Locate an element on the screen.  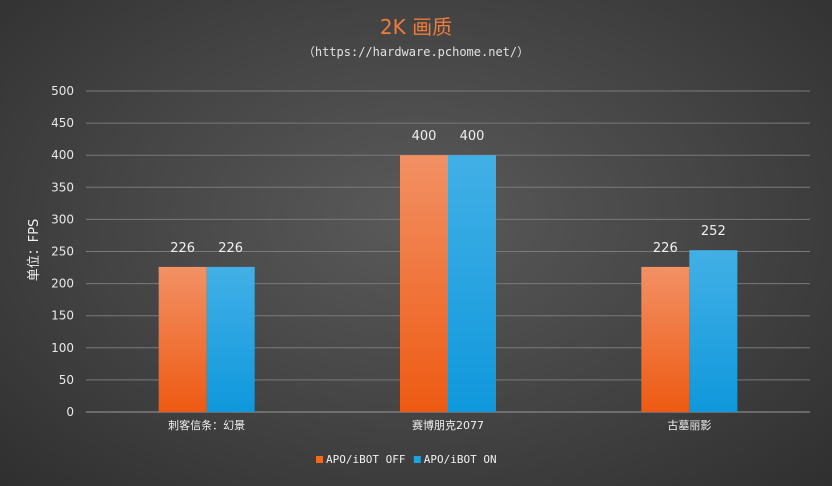
x-category-label: 赛博朋克2077 is located at coordinates (448, 425).